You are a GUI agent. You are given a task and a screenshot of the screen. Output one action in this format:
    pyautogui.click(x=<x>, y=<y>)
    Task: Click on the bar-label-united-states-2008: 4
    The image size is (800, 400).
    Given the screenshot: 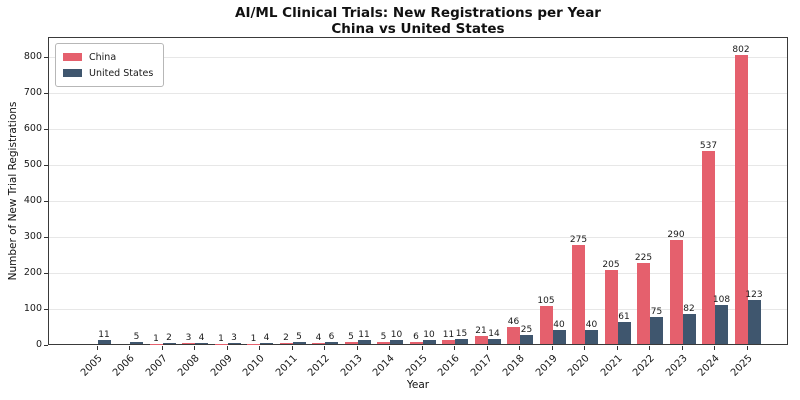 What is the action you would take?
    pyautogui.click(x=201, y=337)
    